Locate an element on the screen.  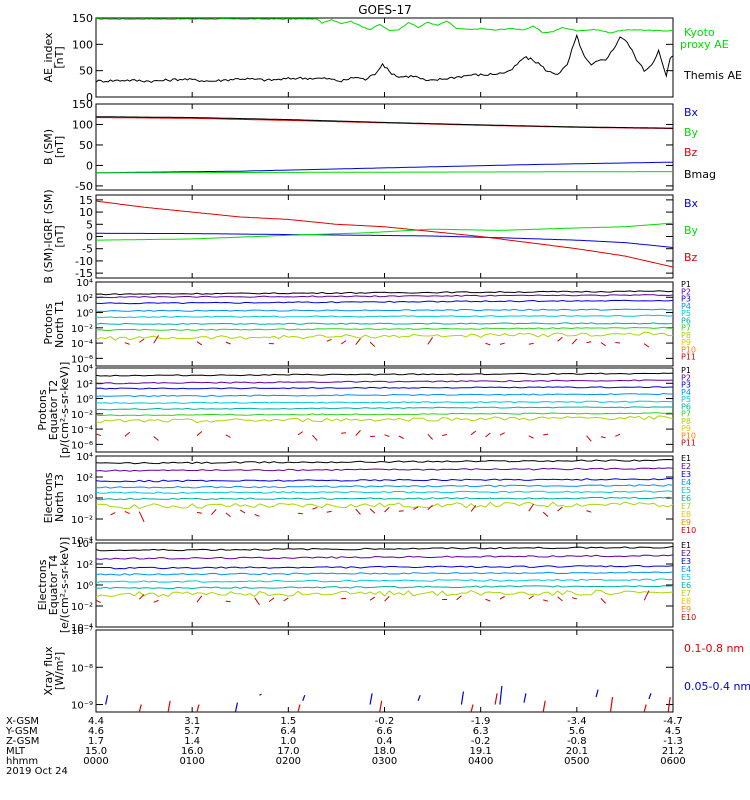
y-tick-label: 10⁻⁹ is located at coordinates (82, 706).